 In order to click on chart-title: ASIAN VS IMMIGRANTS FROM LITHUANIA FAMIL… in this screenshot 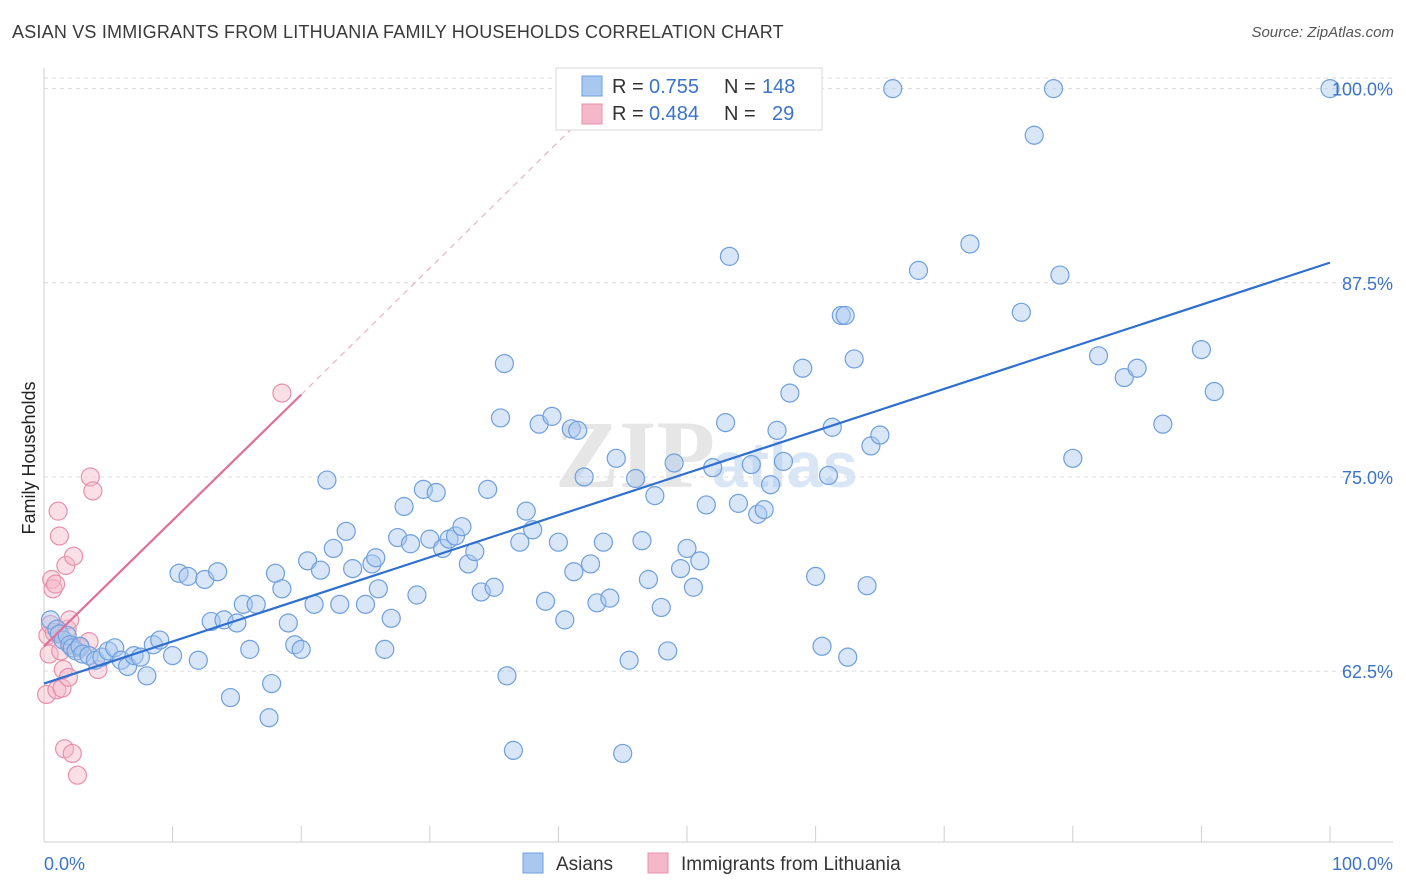, I will do `click(398, 32)`.